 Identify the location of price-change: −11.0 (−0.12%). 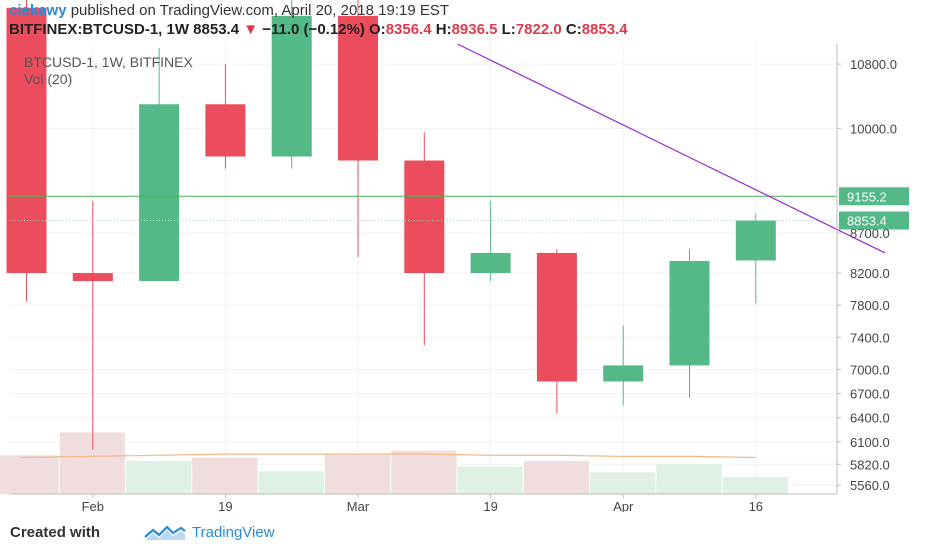
(313, 29).